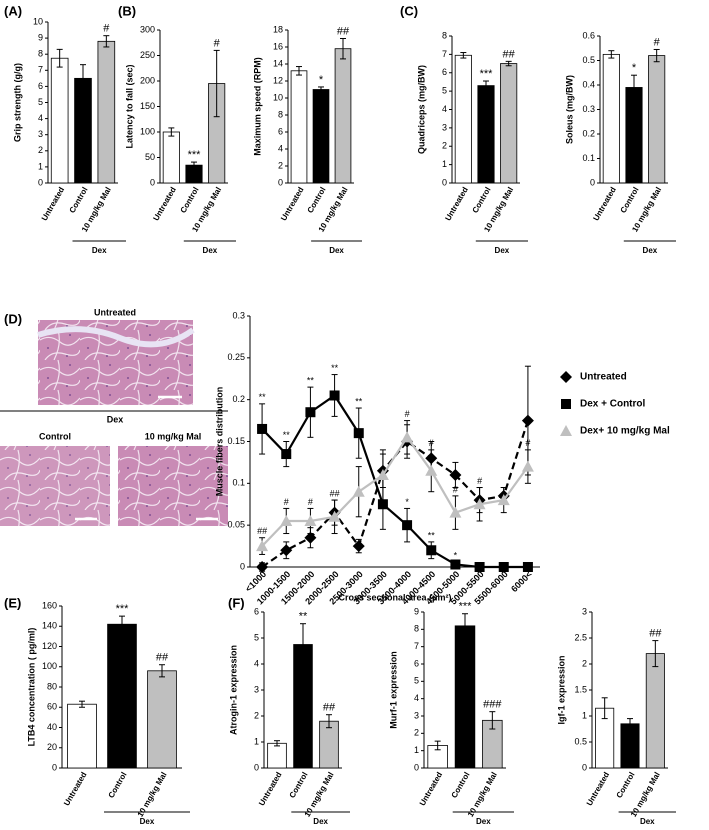  What do you see at coordinates (17, 102) in the screenshot?
I see `y-axis-label: Grip strength (g/g)` at bounding box center [17, 102].